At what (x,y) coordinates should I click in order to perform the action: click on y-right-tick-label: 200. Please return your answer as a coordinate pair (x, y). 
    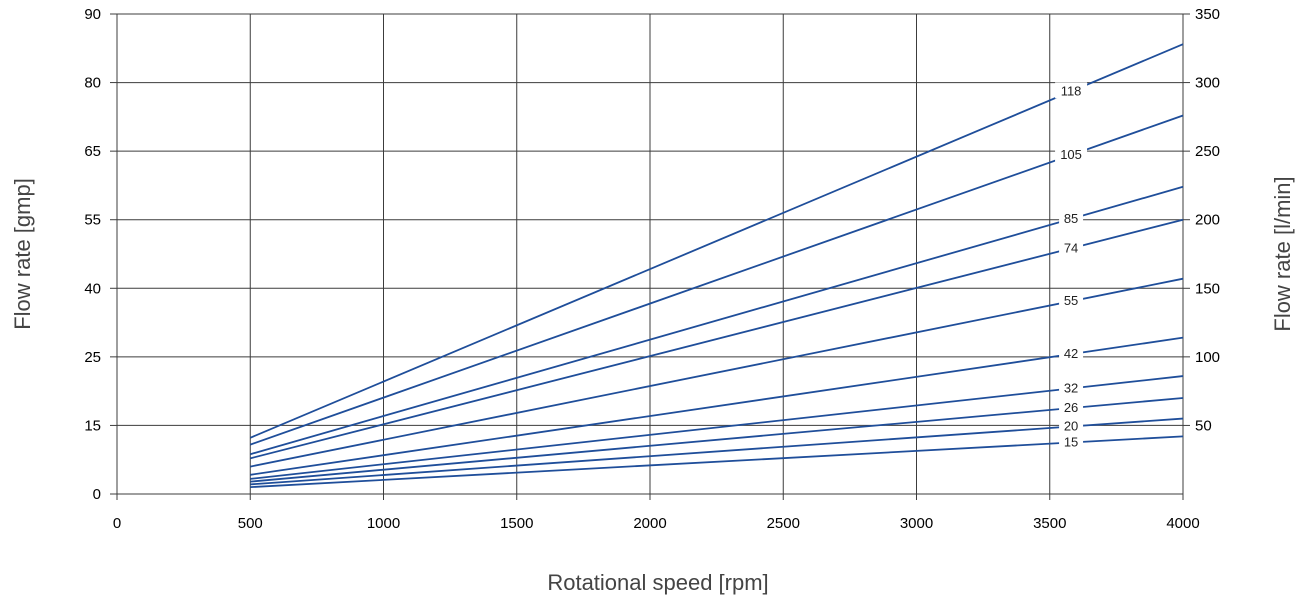
    Looking at the image, I should click on (1207, 220).